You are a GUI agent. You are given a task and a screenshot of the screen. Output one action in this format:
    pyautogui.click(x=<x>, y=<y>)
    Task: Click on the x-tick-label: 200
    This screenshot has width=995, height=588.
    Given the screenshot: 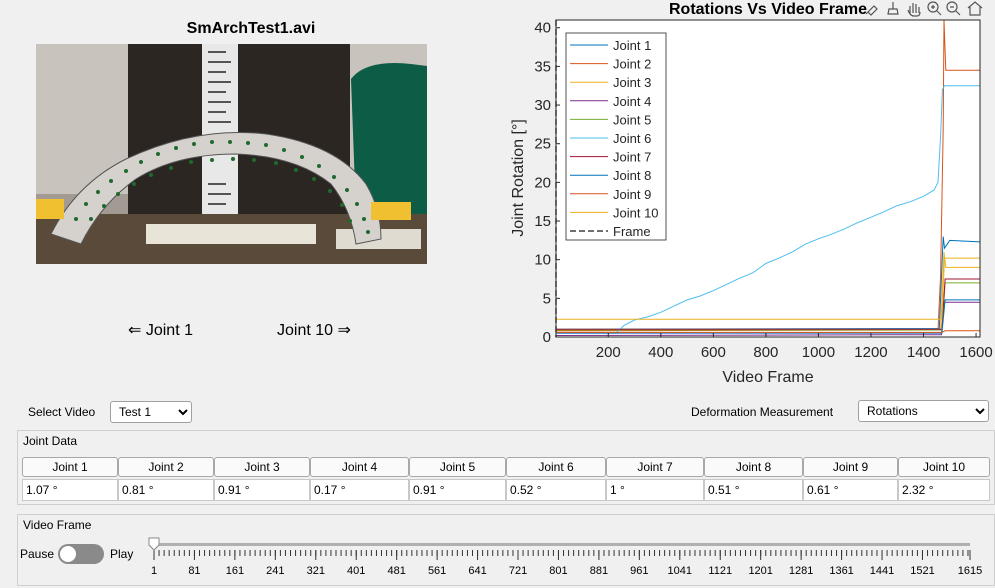 What is the action you would take?
    pyautogui.click(x=608, y=352)
    